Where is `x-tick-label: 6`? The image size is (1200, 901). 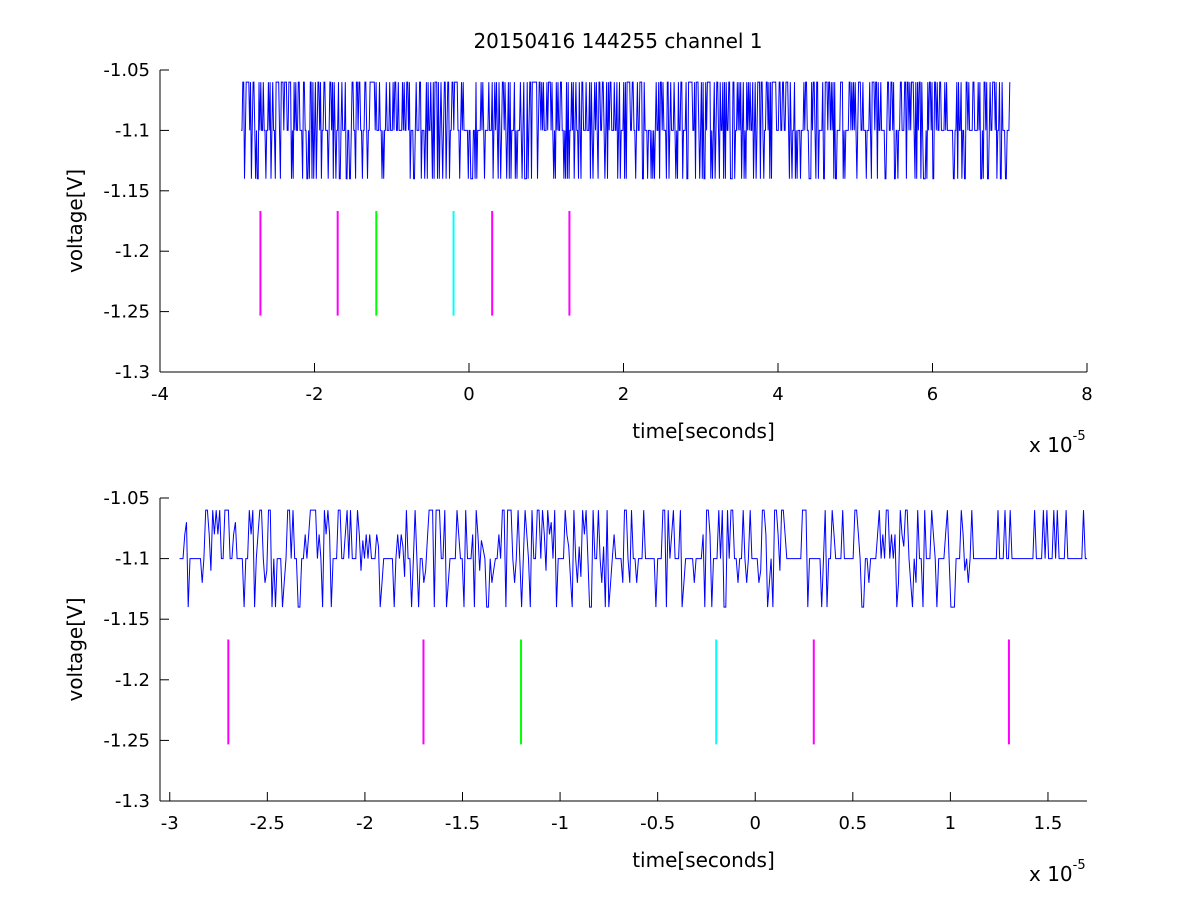
x-tick-label: 6 is located at coordinates (932, 394).